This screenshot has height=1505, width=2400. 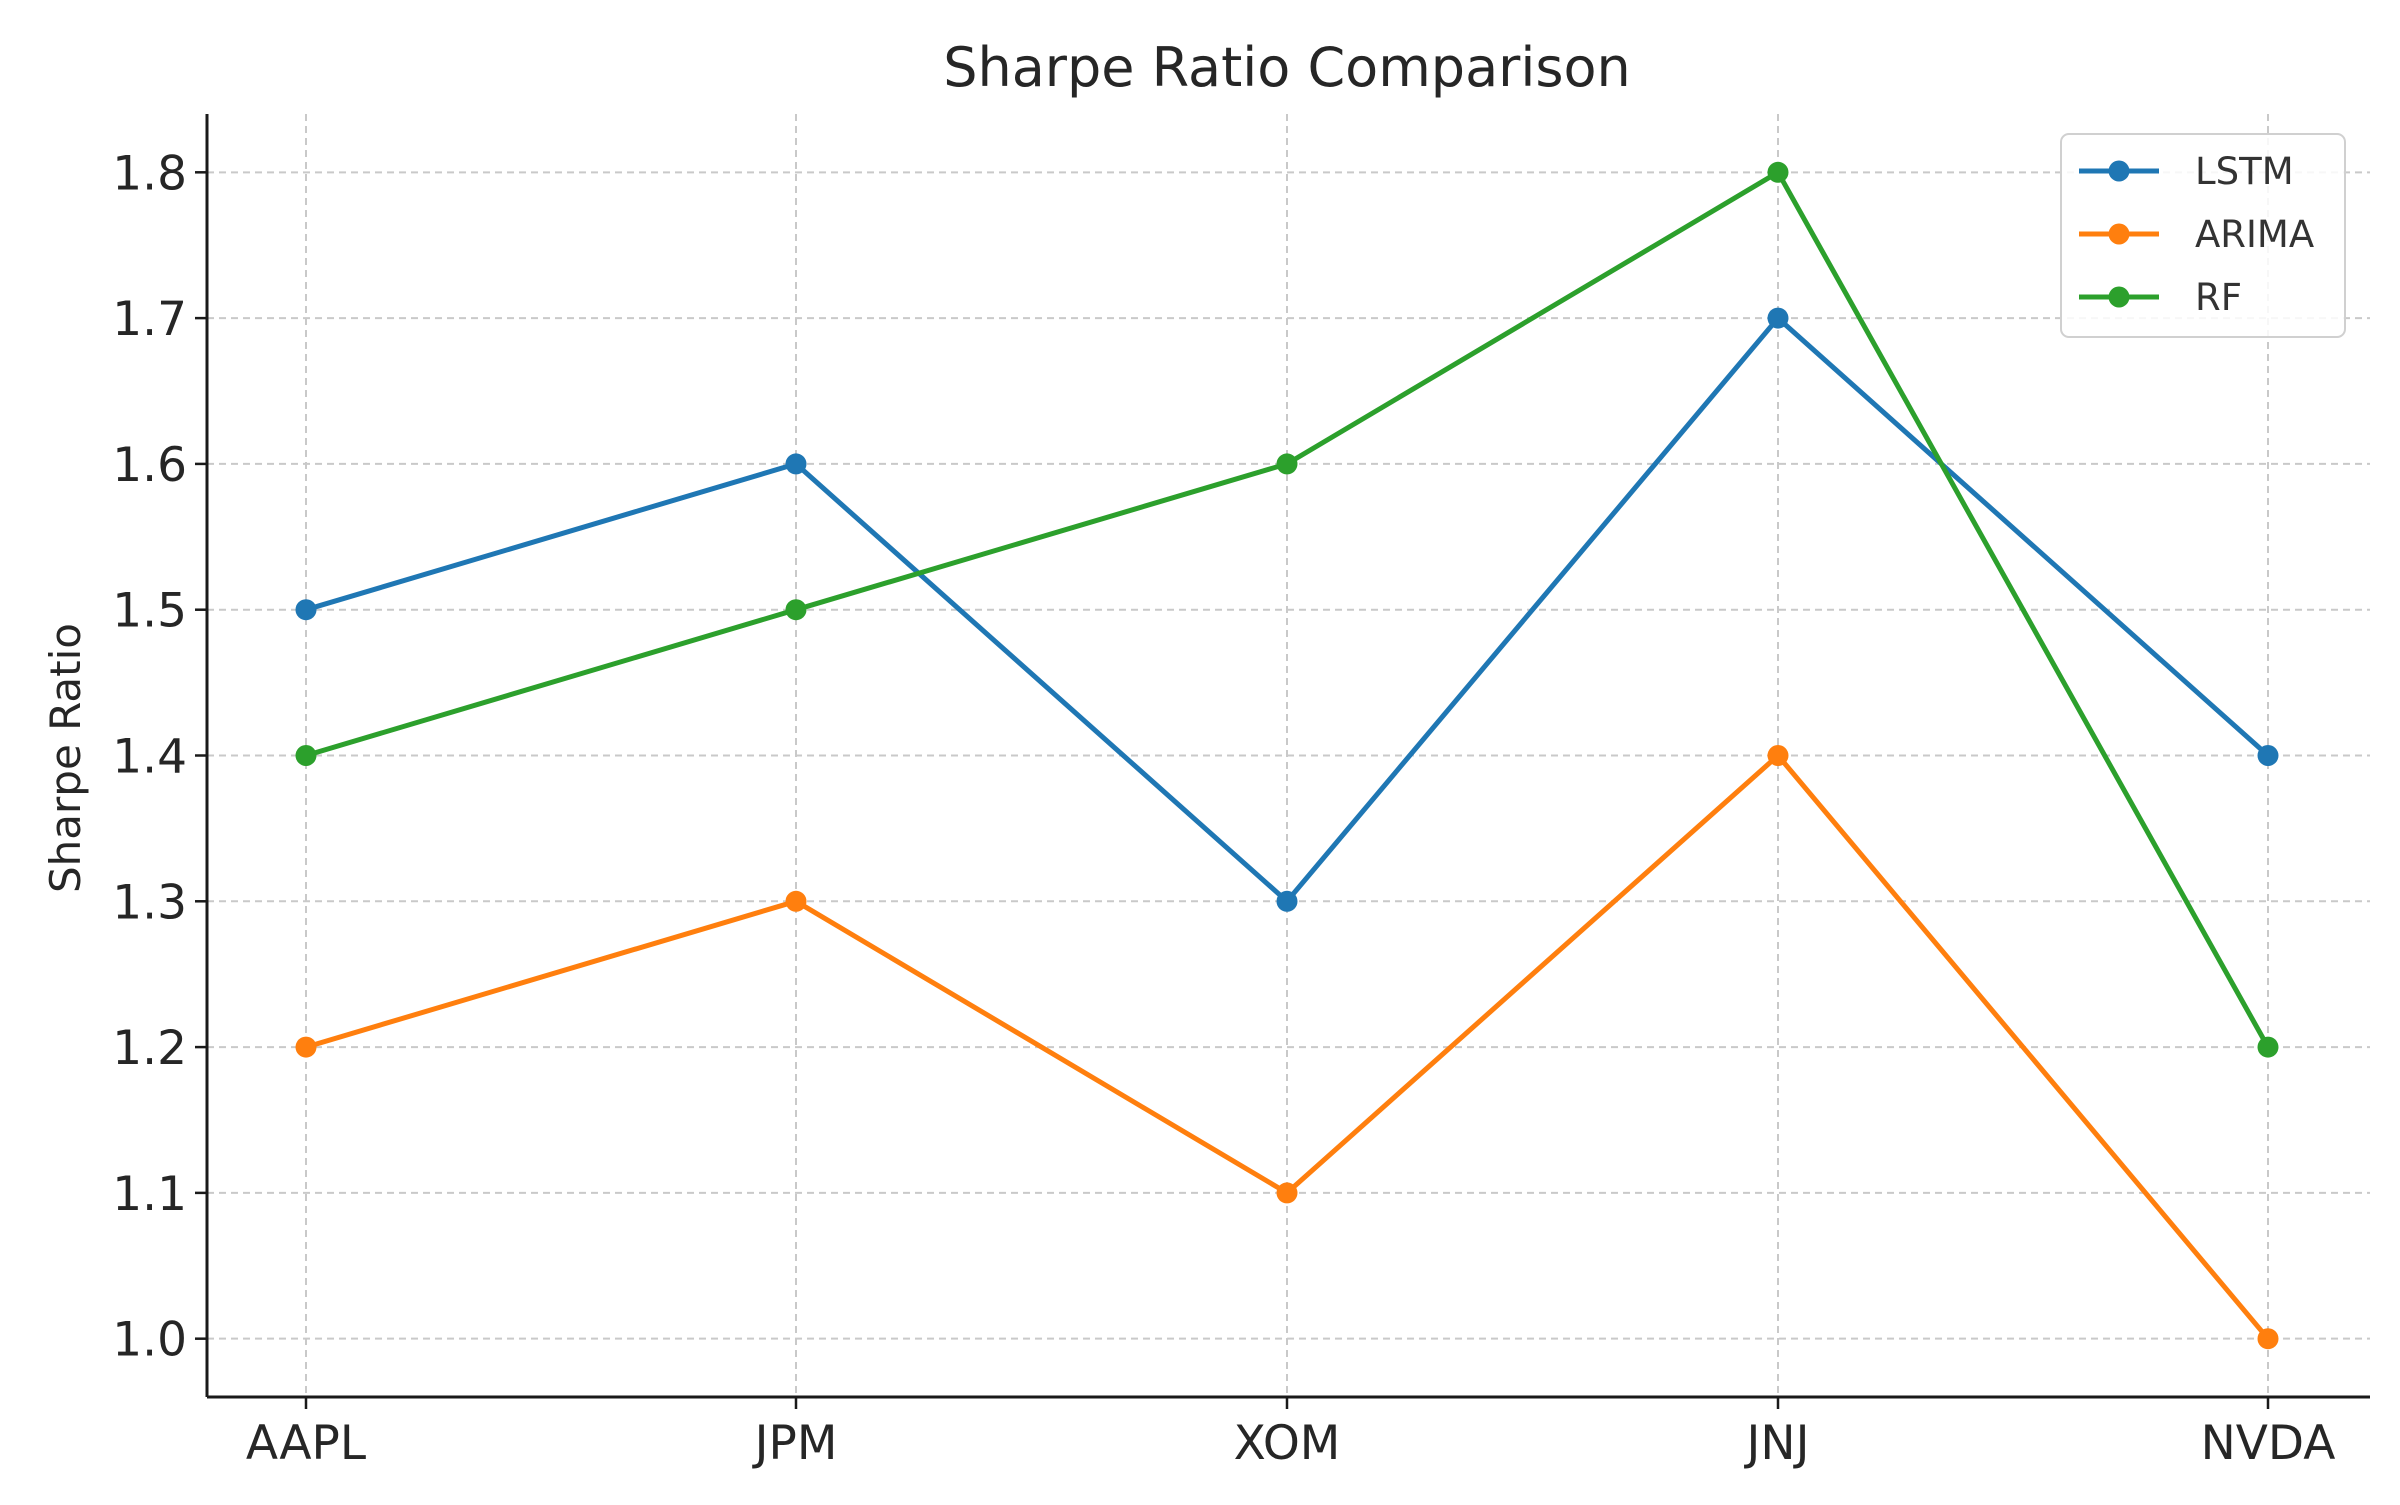 I want to click on data-point-rf-jpm, so click(x=796, y=610).